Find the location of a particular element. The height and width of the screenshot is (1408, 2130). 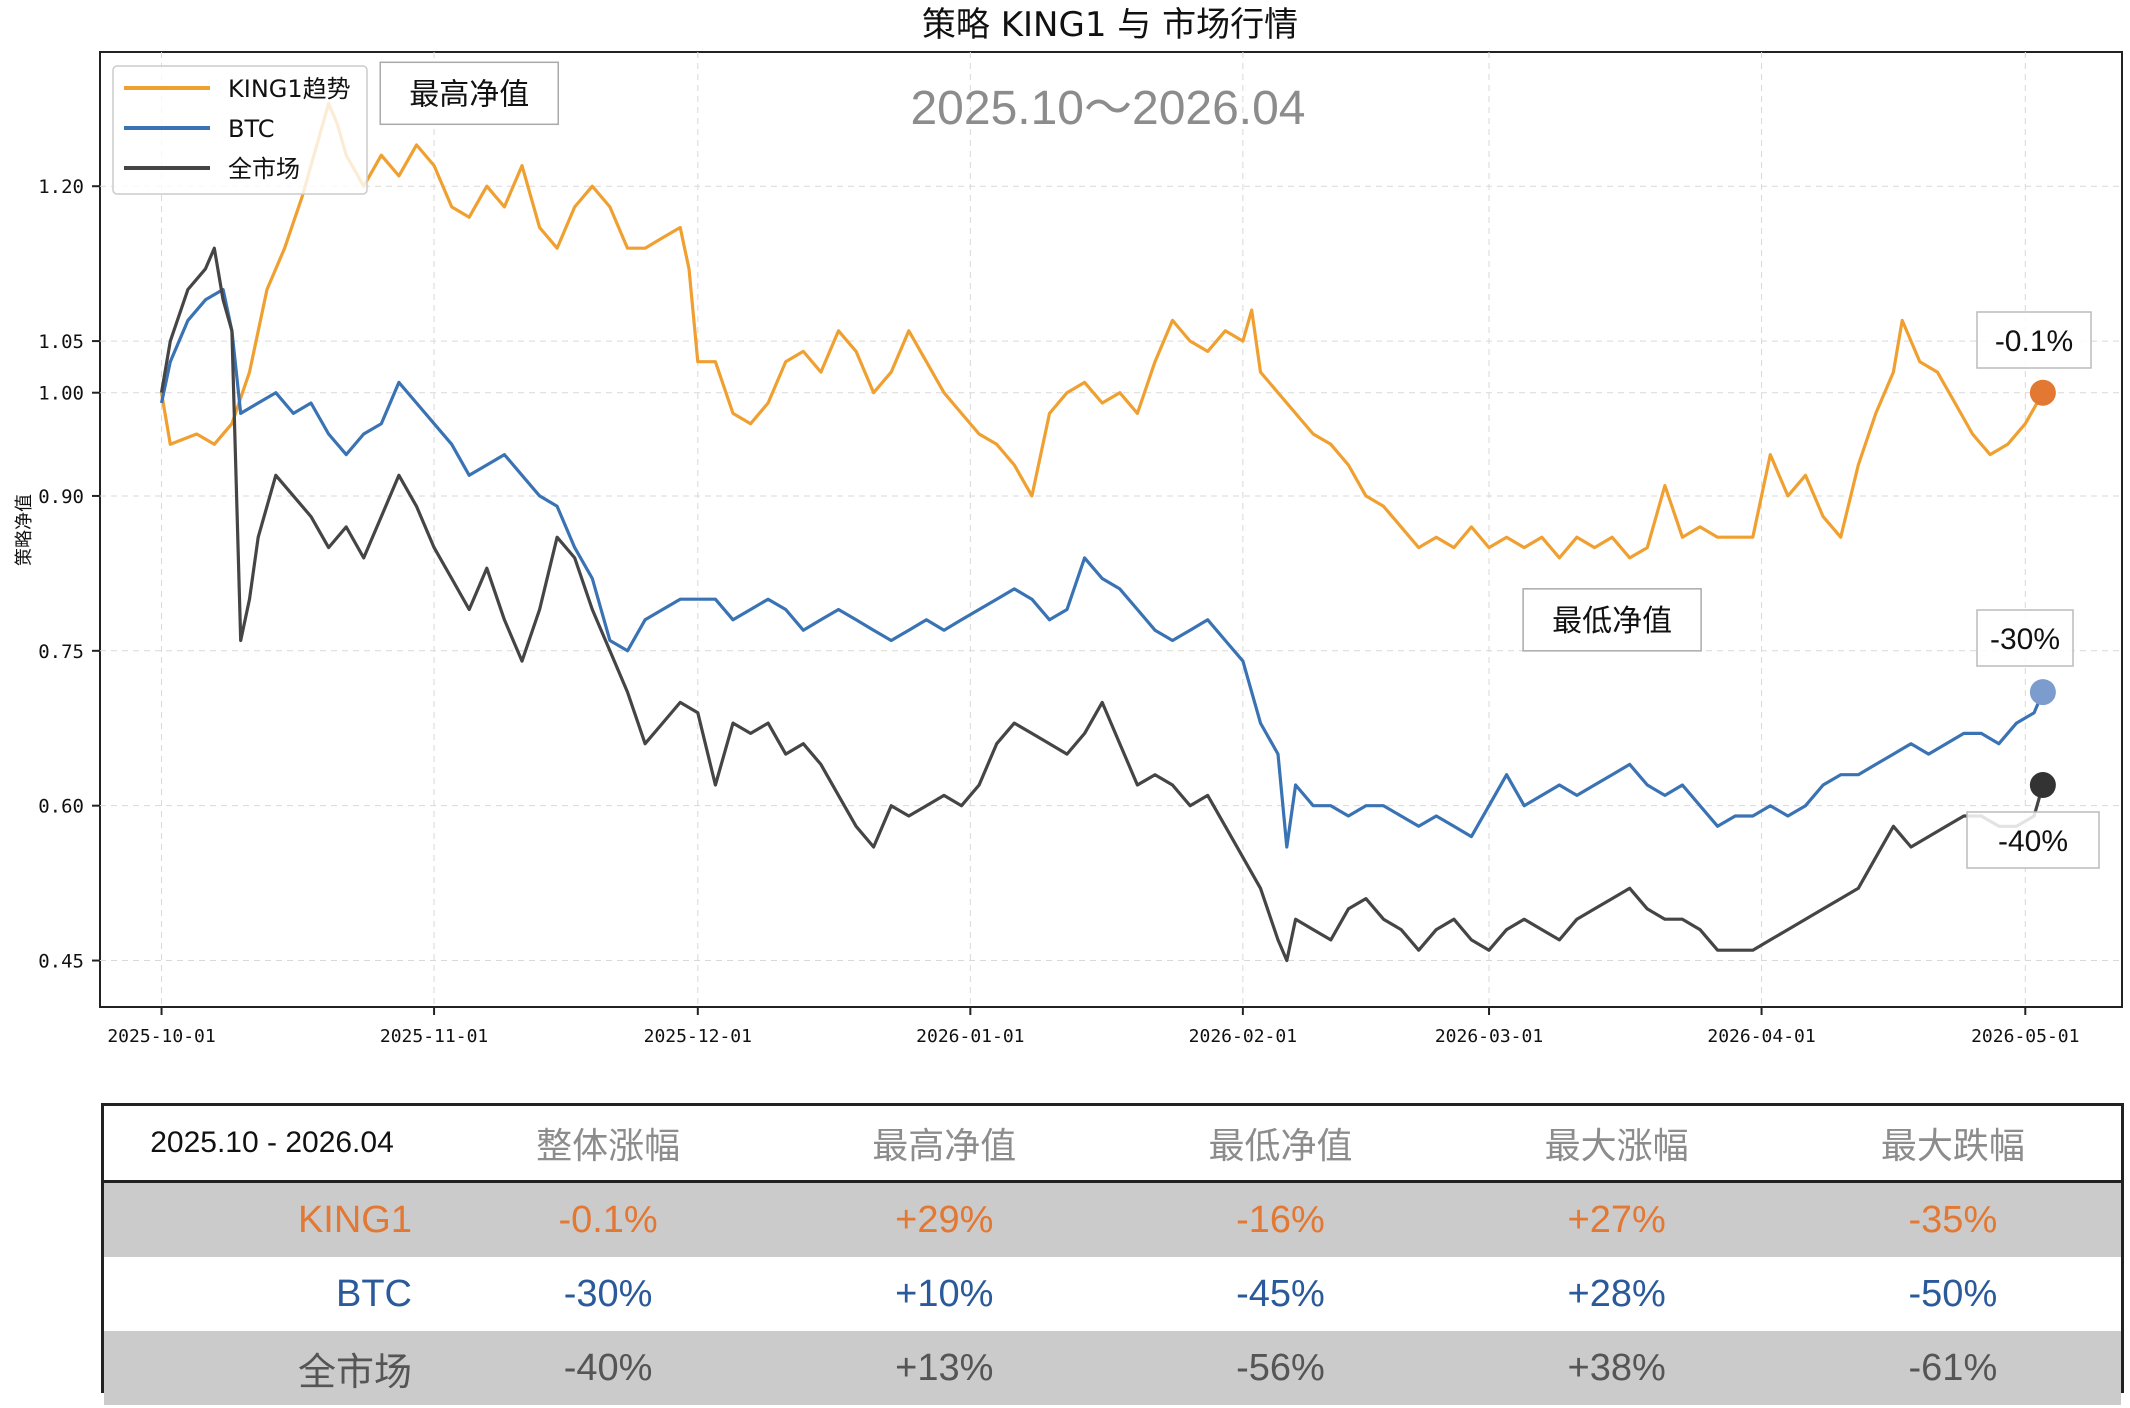

end-label-btc: -30% is located at coordinates (2025, 639).